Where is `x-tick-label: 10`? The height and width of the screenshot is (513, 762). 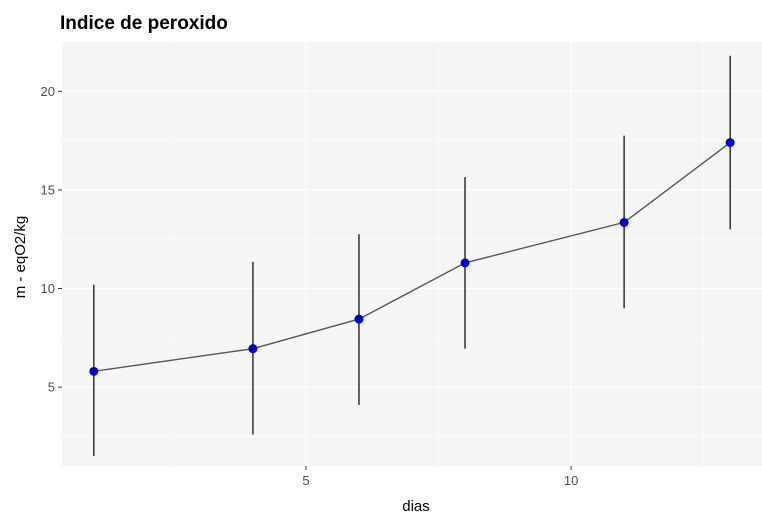 x-tick-label: 10 is located at coordinates (571, 480).